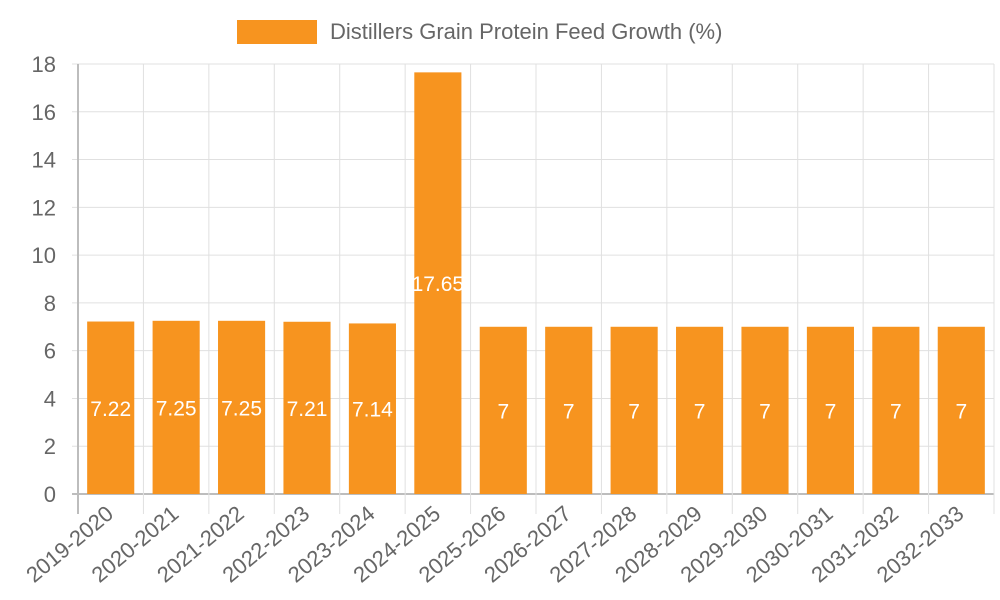 This screenshot has height=600, width=1000. What do you see at coordinates (50, 398) in the screenshot?
I see `y-tick-label: 4` at bounding box center [50, 398].